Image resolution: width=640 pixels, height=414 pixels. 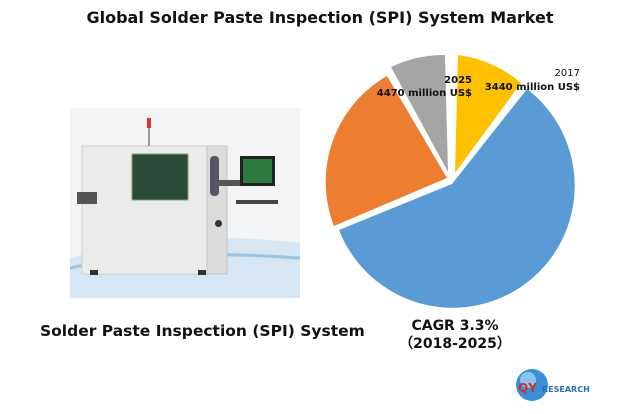 What do you see at coordinates (455, 344) in the screenshot?
I see `cagr-period: （2018-2025）` at bounding box center [455, 344].